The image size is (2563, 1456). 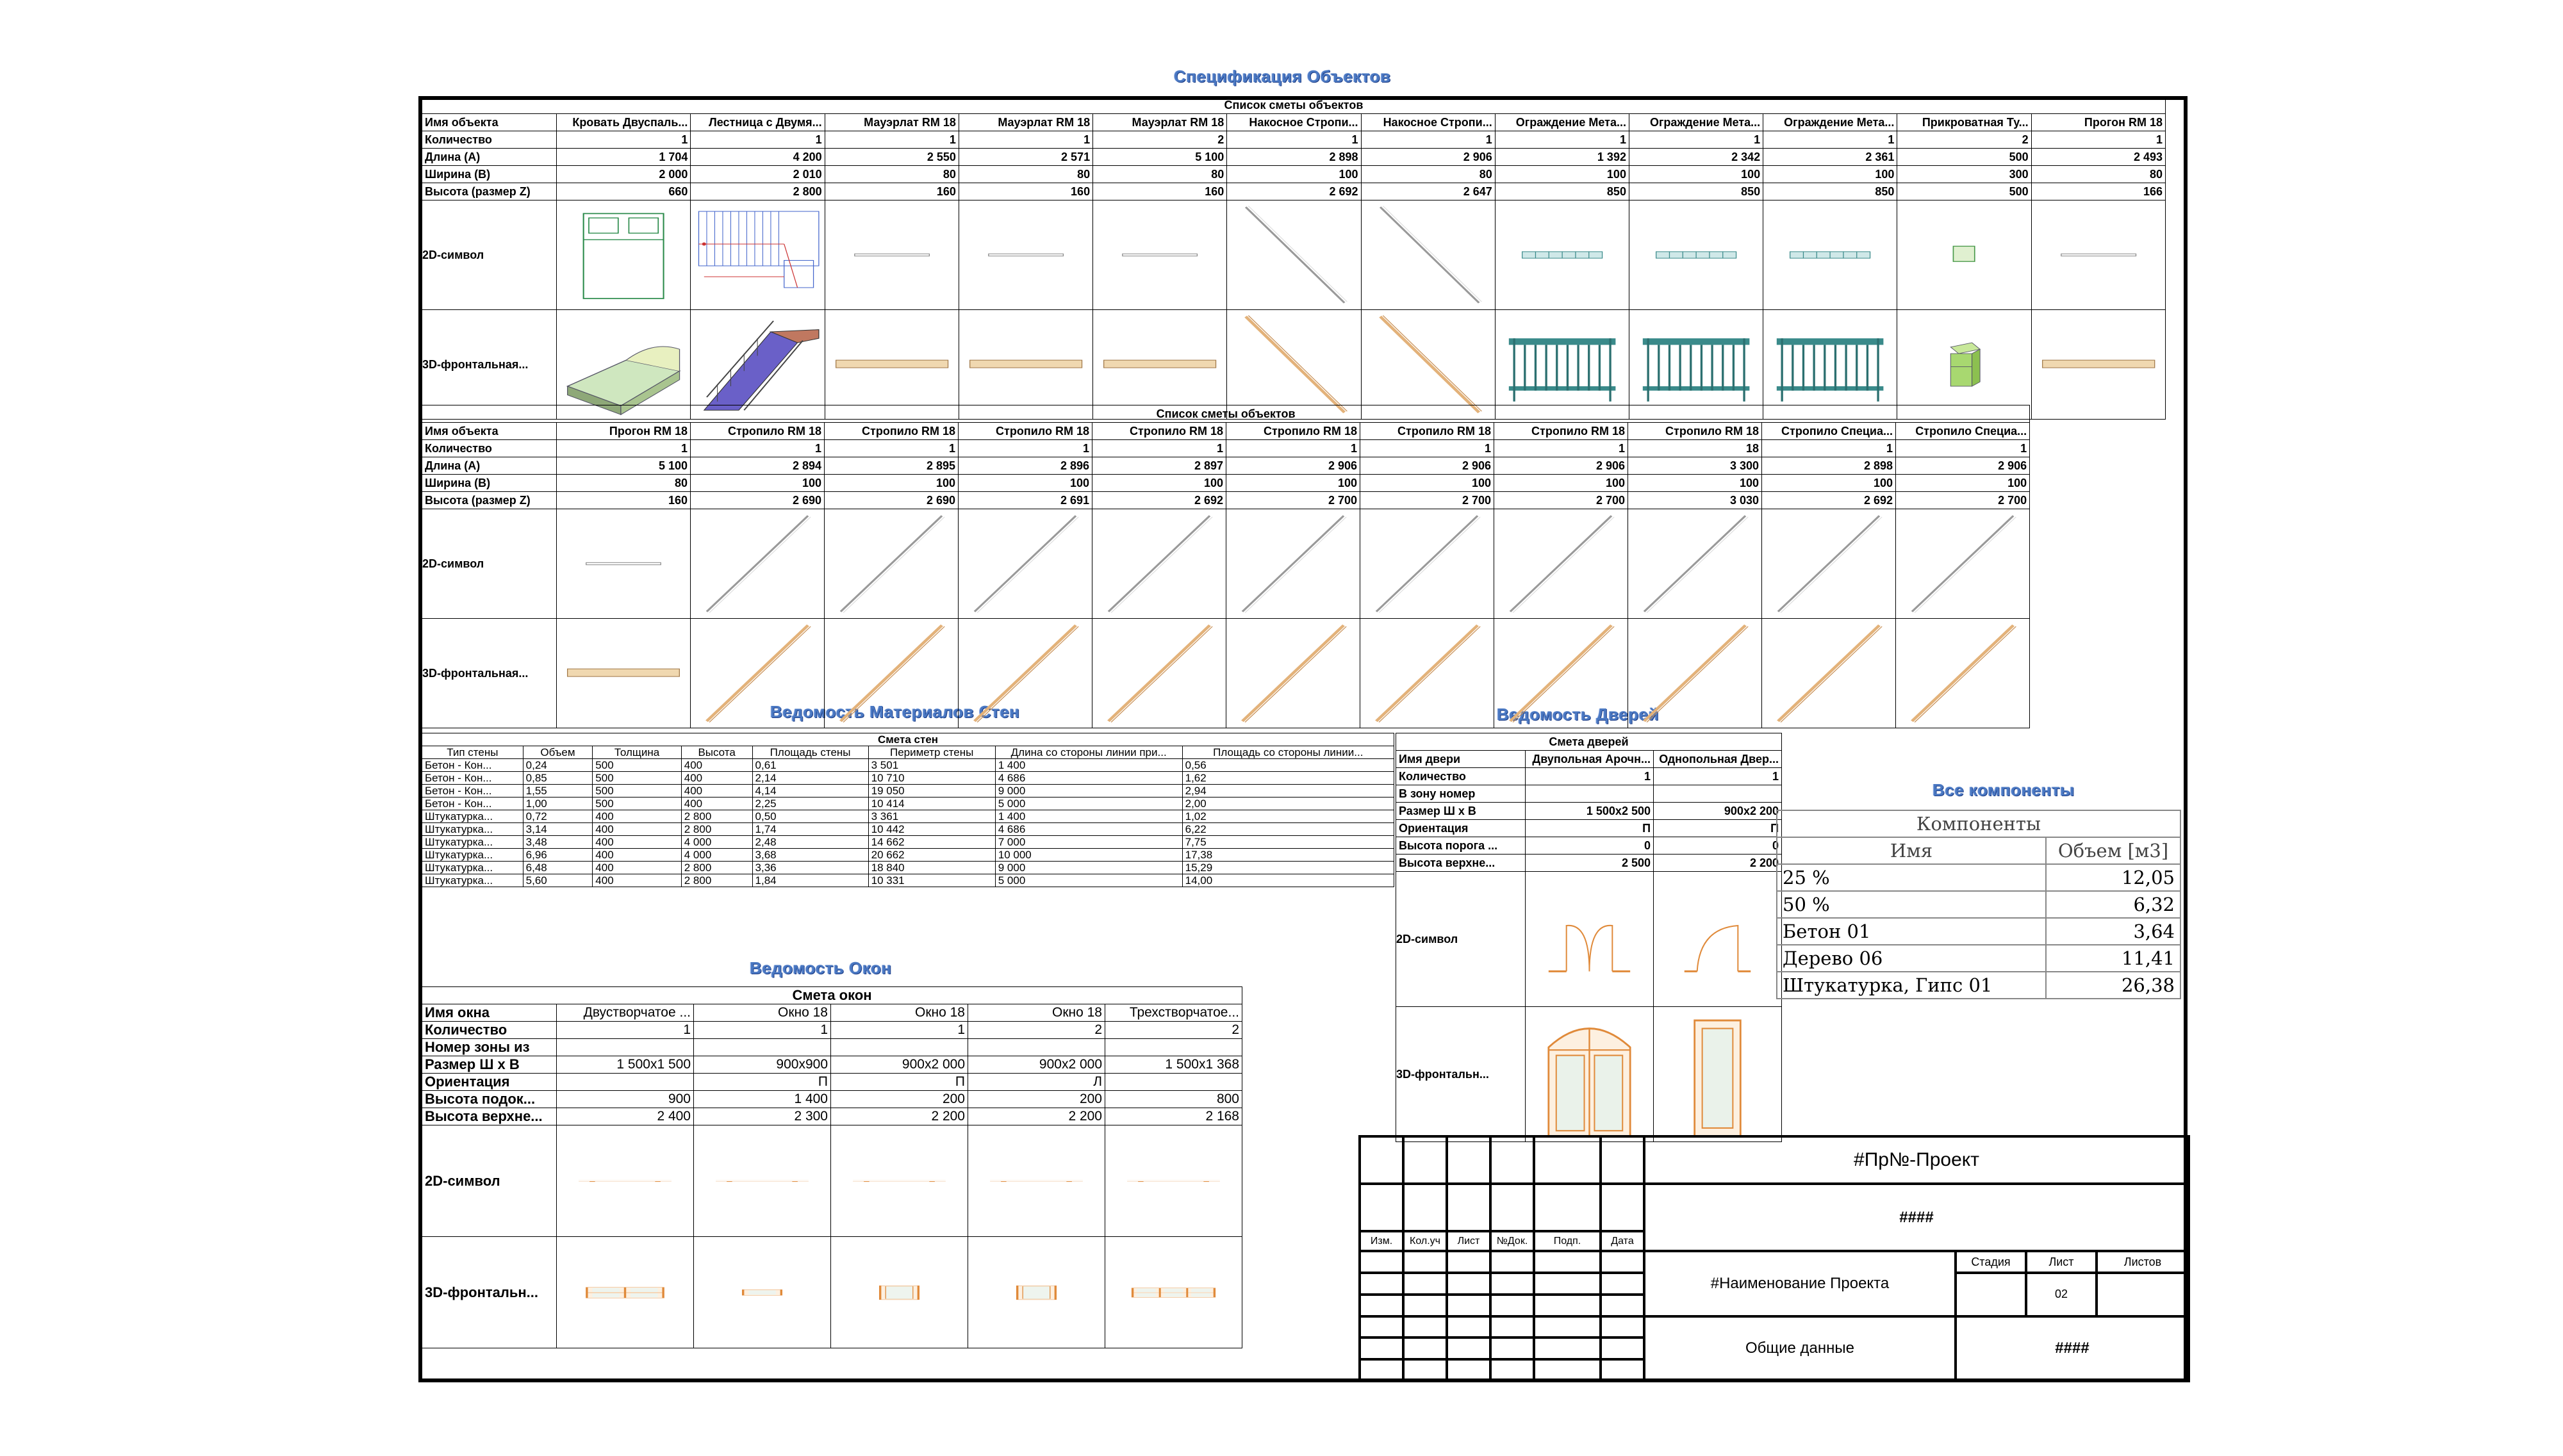 What do you see at coordinates (1912, 851) in the screenshot?
I see `column-header: Имя` at bounding box center [1912, 851].